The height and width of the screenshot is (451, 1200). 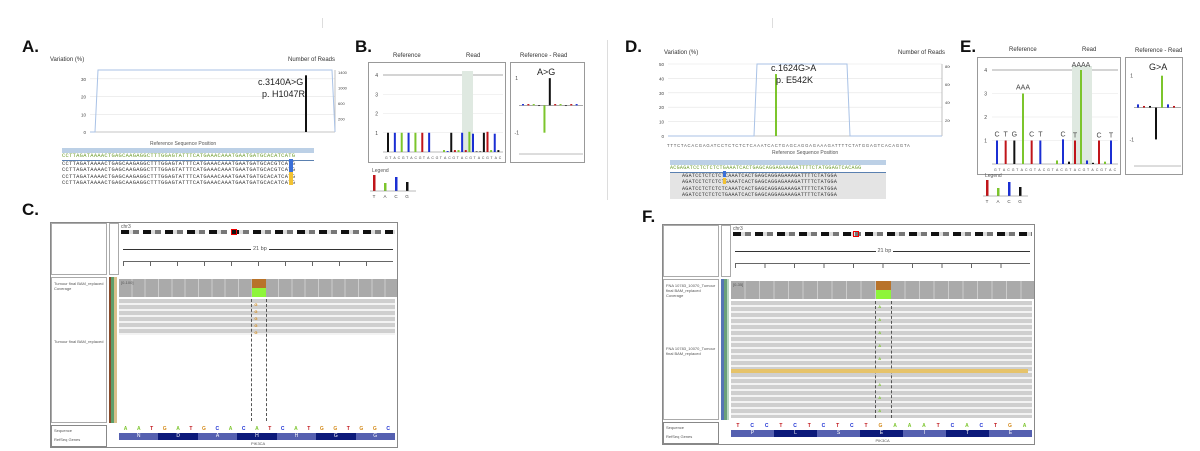 What do you see at coordinates (126, 227) in the screenshot?
I see `chromosome-label: chr3` at bounding box center [126, 227].